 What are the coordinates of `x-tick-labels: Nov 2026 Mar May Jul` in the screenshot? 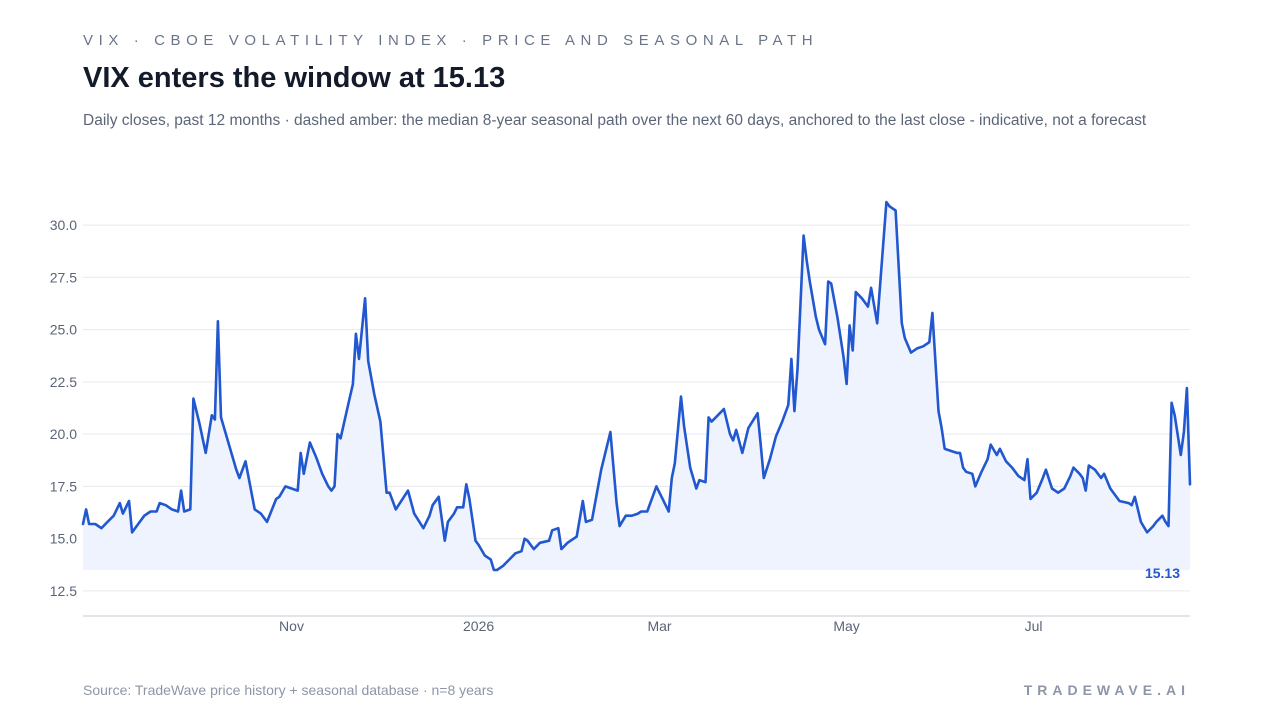 It's located at (661, 626).